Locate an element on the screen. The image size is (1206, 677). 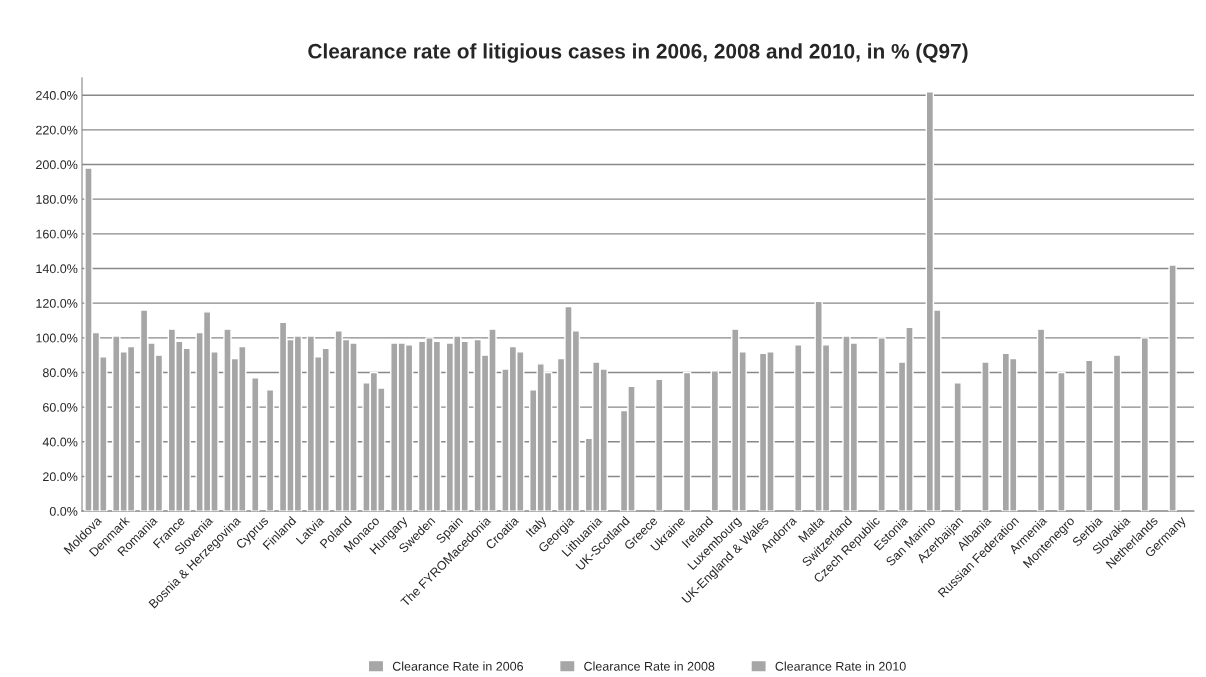
chart-title: Clearance rate of litigious cases in 2006, 2008 and 2010, in % (Q97) is located at coordinates (638, 53).